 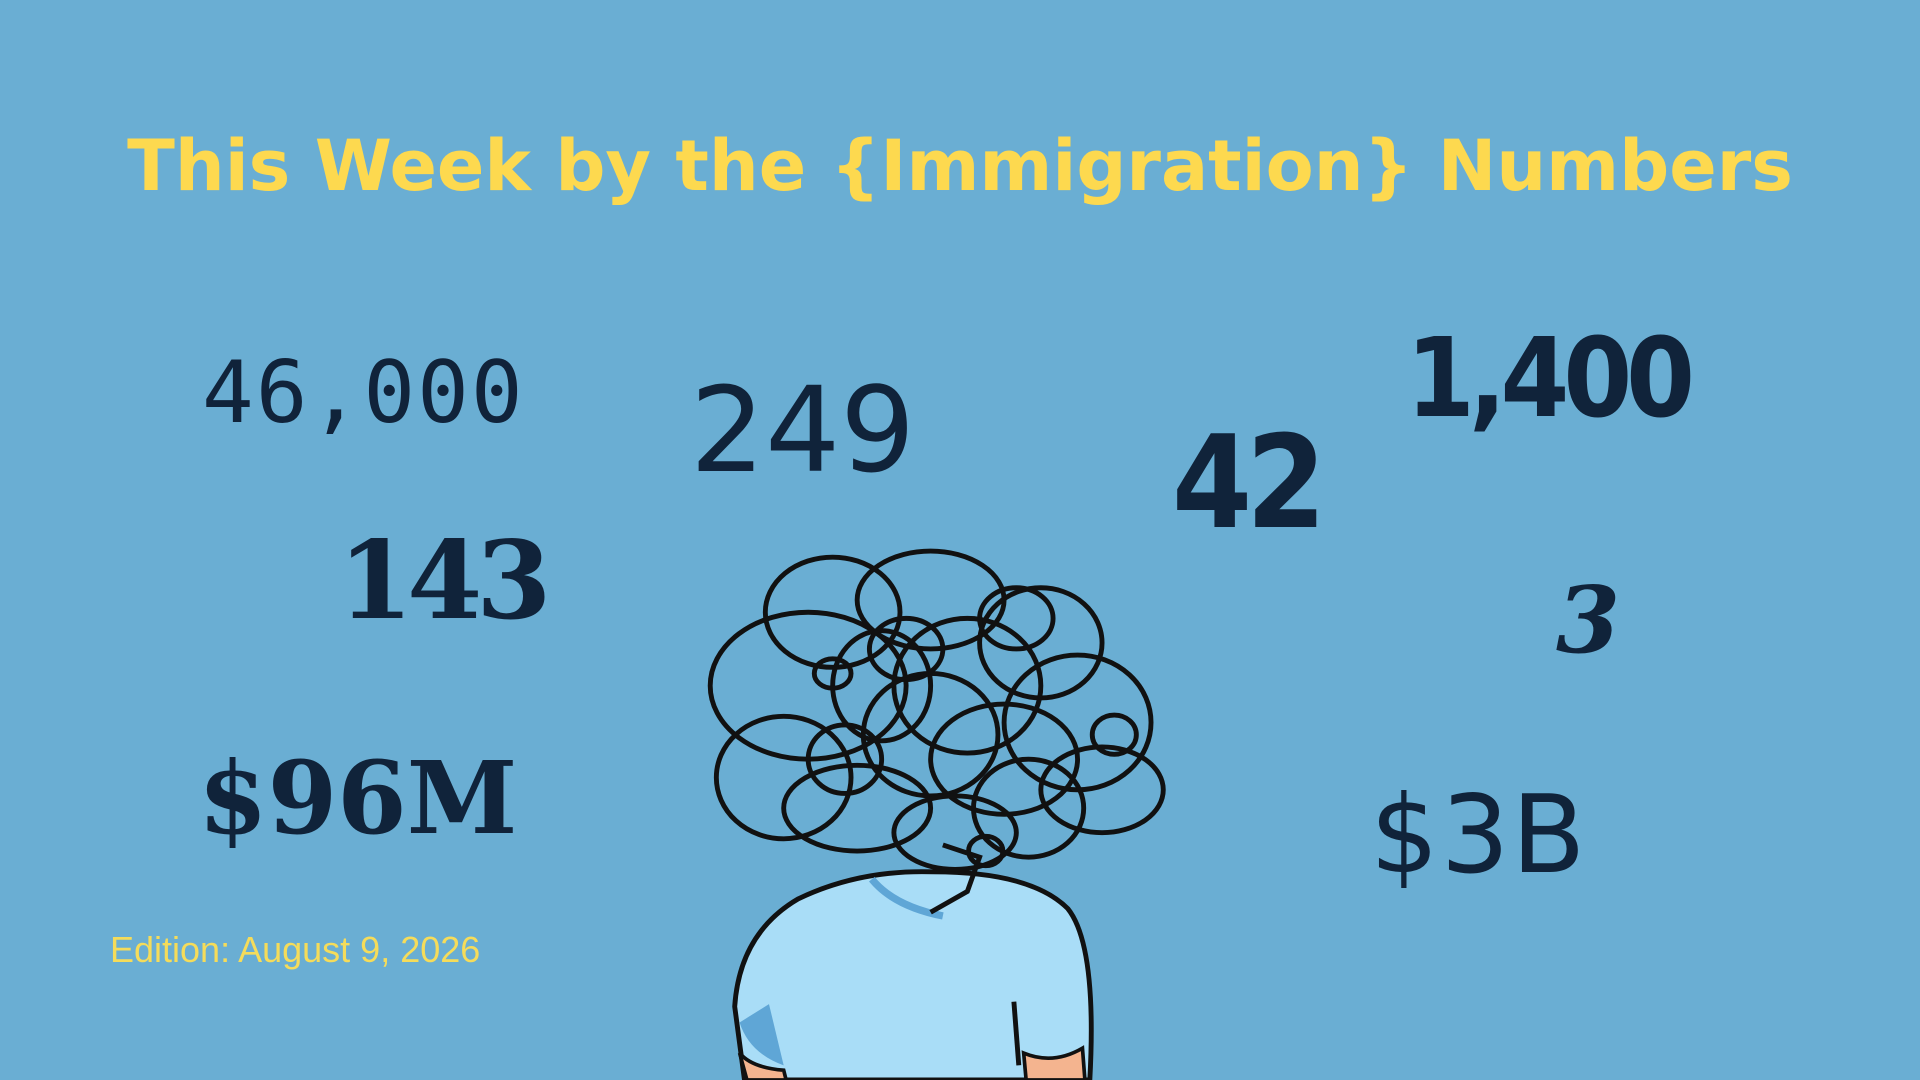 What do you see at coordinates (913, 974) in the screenshot?
I see `shirt` at bounding box center [913, 974].